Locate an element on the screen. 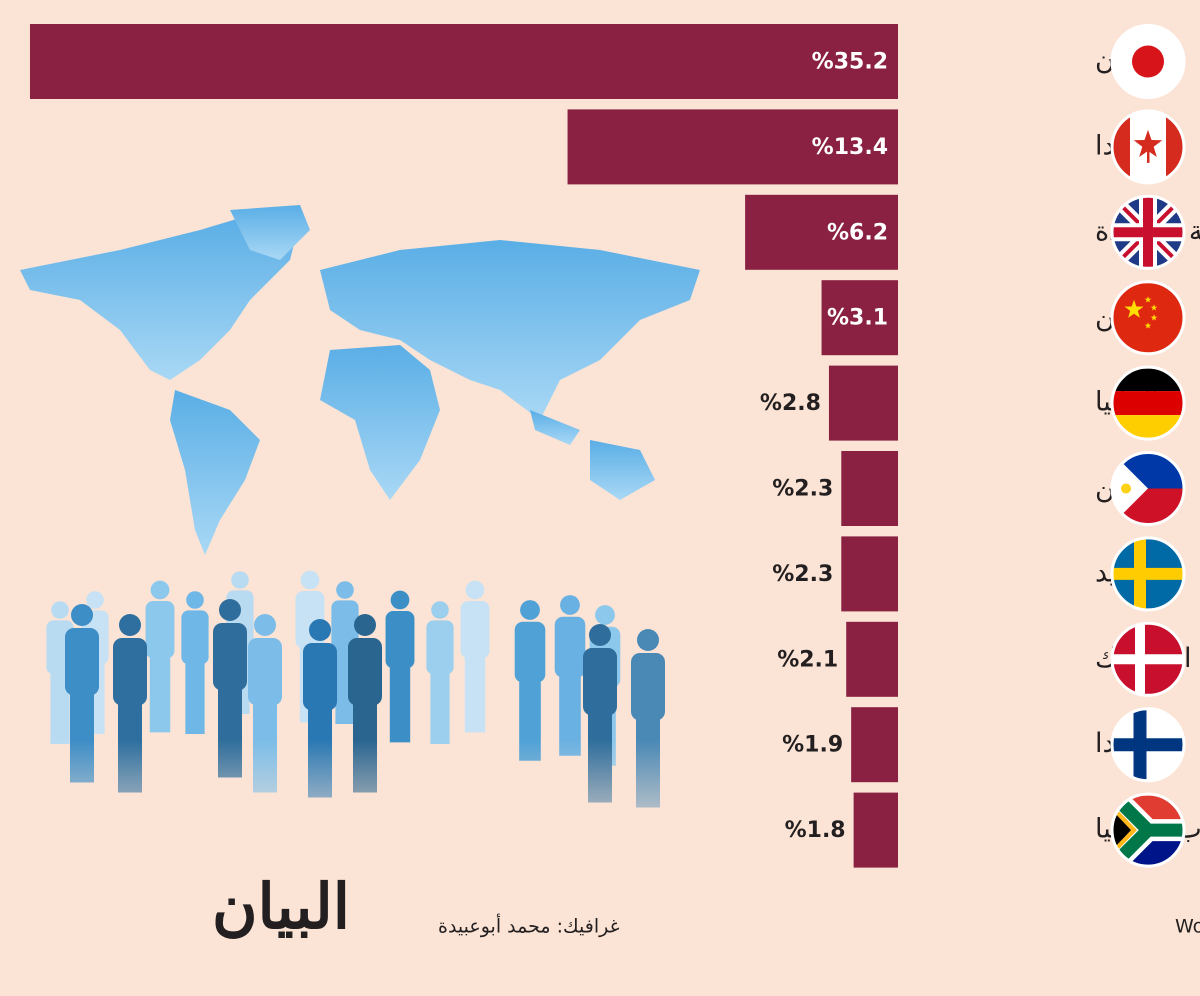 This screenshot has width=1200, height=996. flag-stem is located at coordinates (1148, 156).